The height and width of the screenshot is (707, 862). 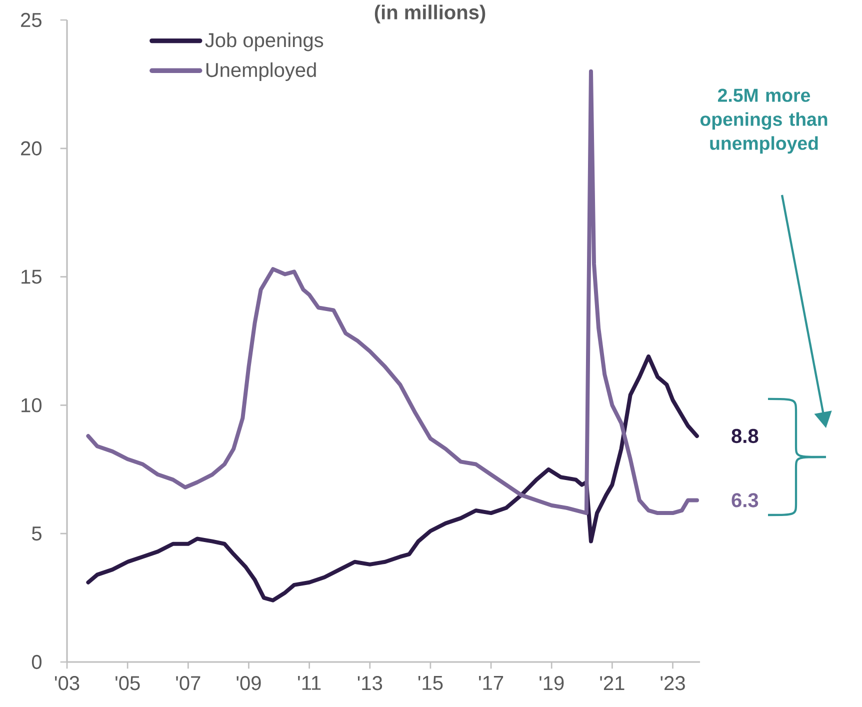 What do you see at coordinates (261, 72) in the screenshot?
I see `legend-label: Unemployed` at bounding box center [261, 72].